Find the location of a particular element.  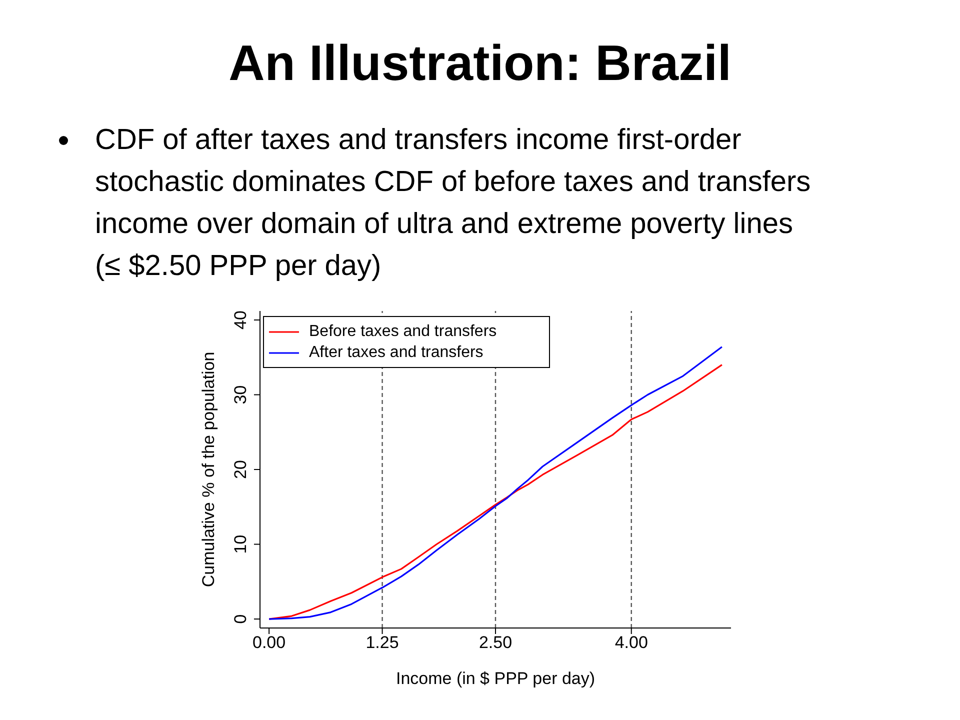

legend-label: Before taxes and transfers is located at coordinates (403, 331).